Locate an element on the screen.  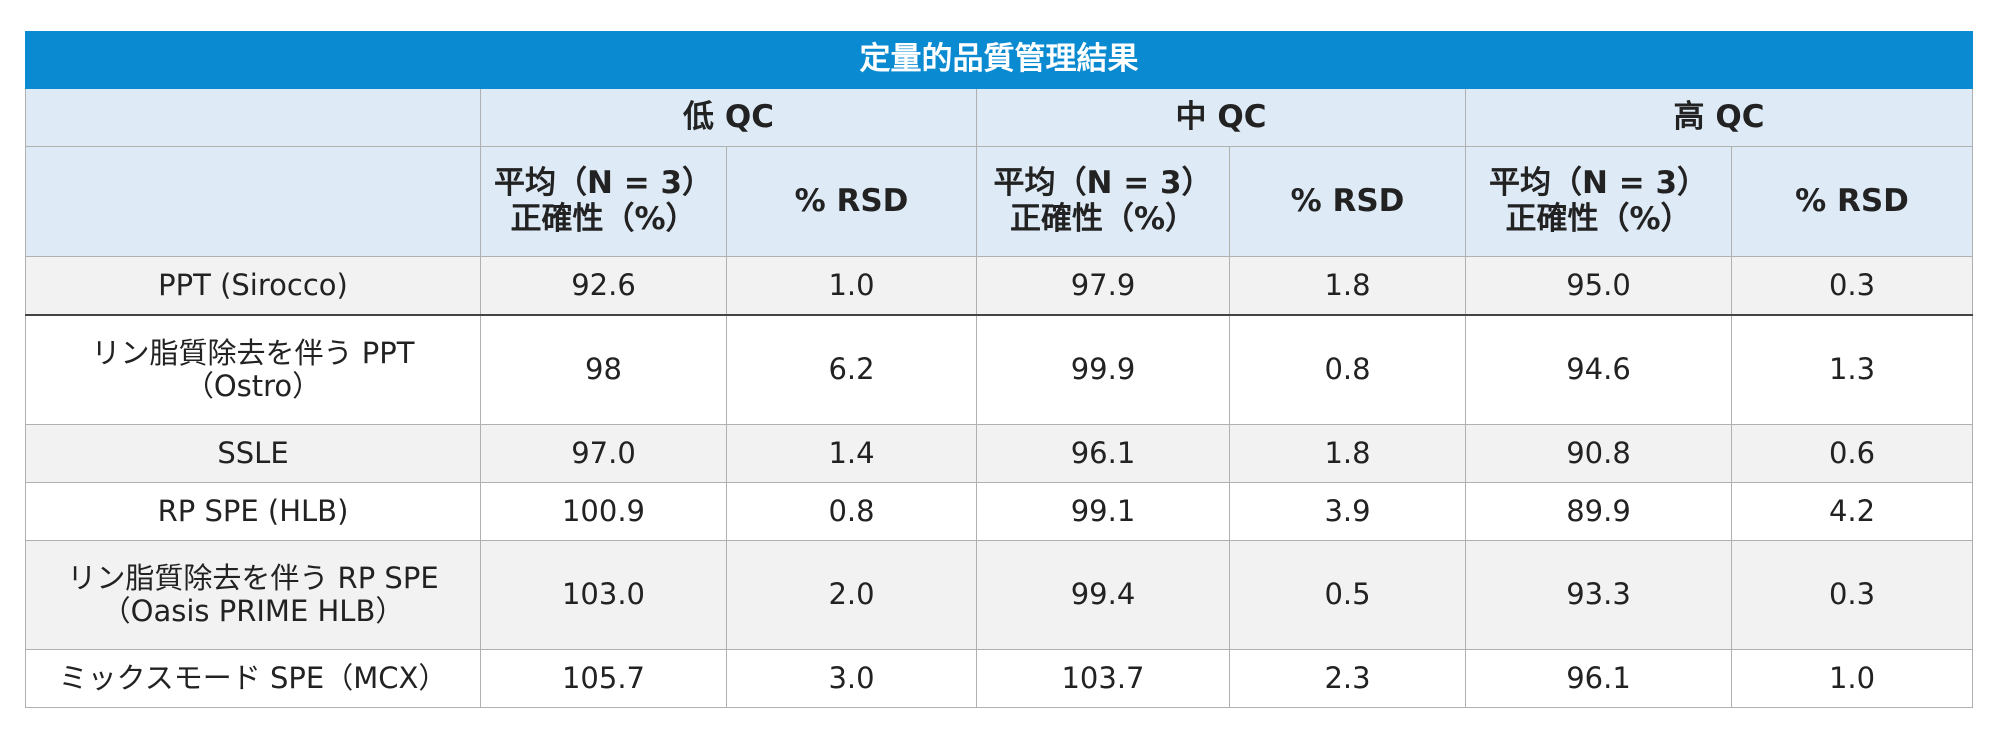
data-row: リン脂質除去を伴う PPT （Ostro） 98 6.2 99.9 0.8 94.6 1.3 is located at coordinates (999, 369).